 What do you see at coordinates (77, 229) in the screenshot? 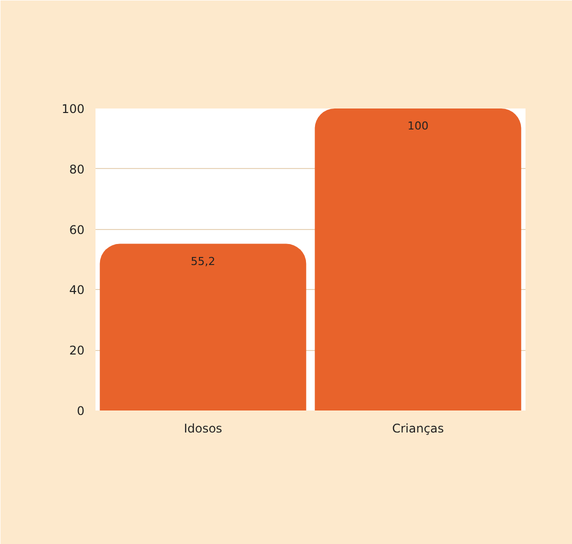
I see `y-tick-label: 60` at bounding box center [77, 229].